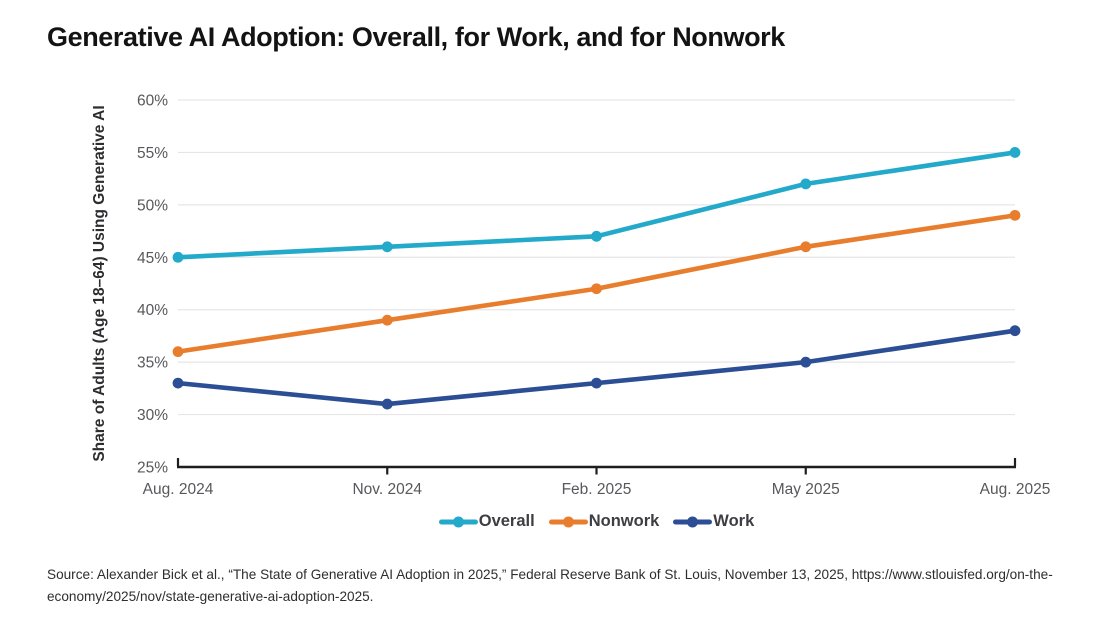 This screenshot has height=626, width=1120. I want to click on x-tick-label: Nov. 2024, so click(387, 489).